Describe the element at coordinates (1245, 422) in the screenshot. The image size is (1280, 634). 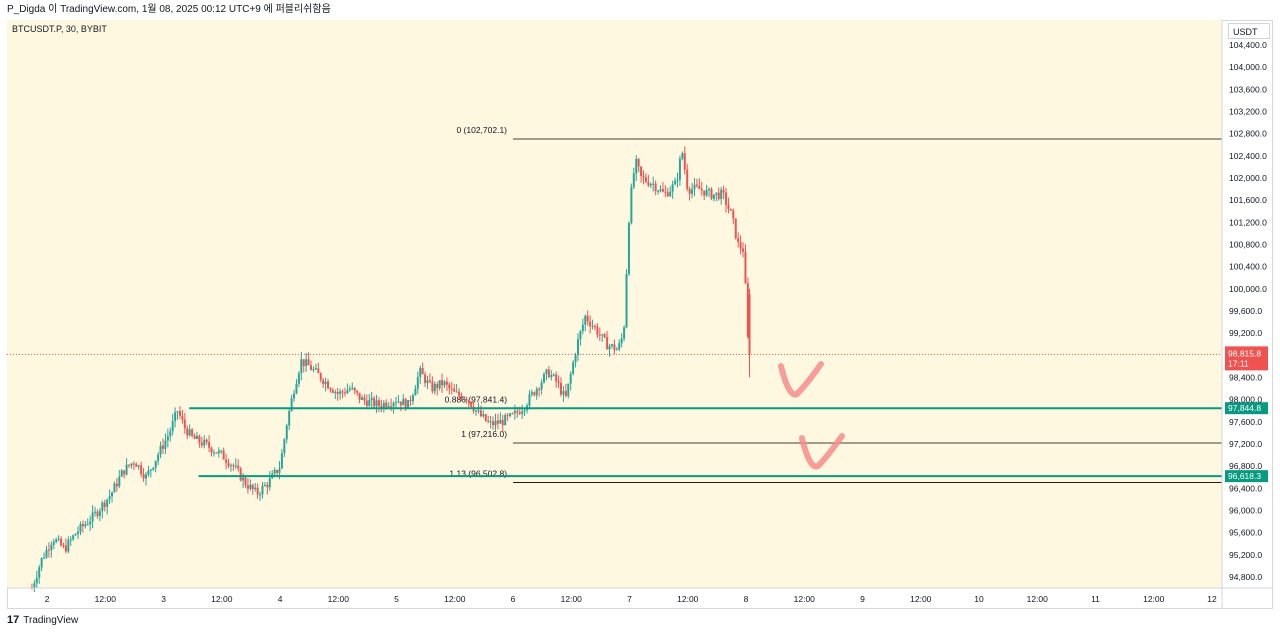
I see `price-tick-label: 97,600.0` at that location.